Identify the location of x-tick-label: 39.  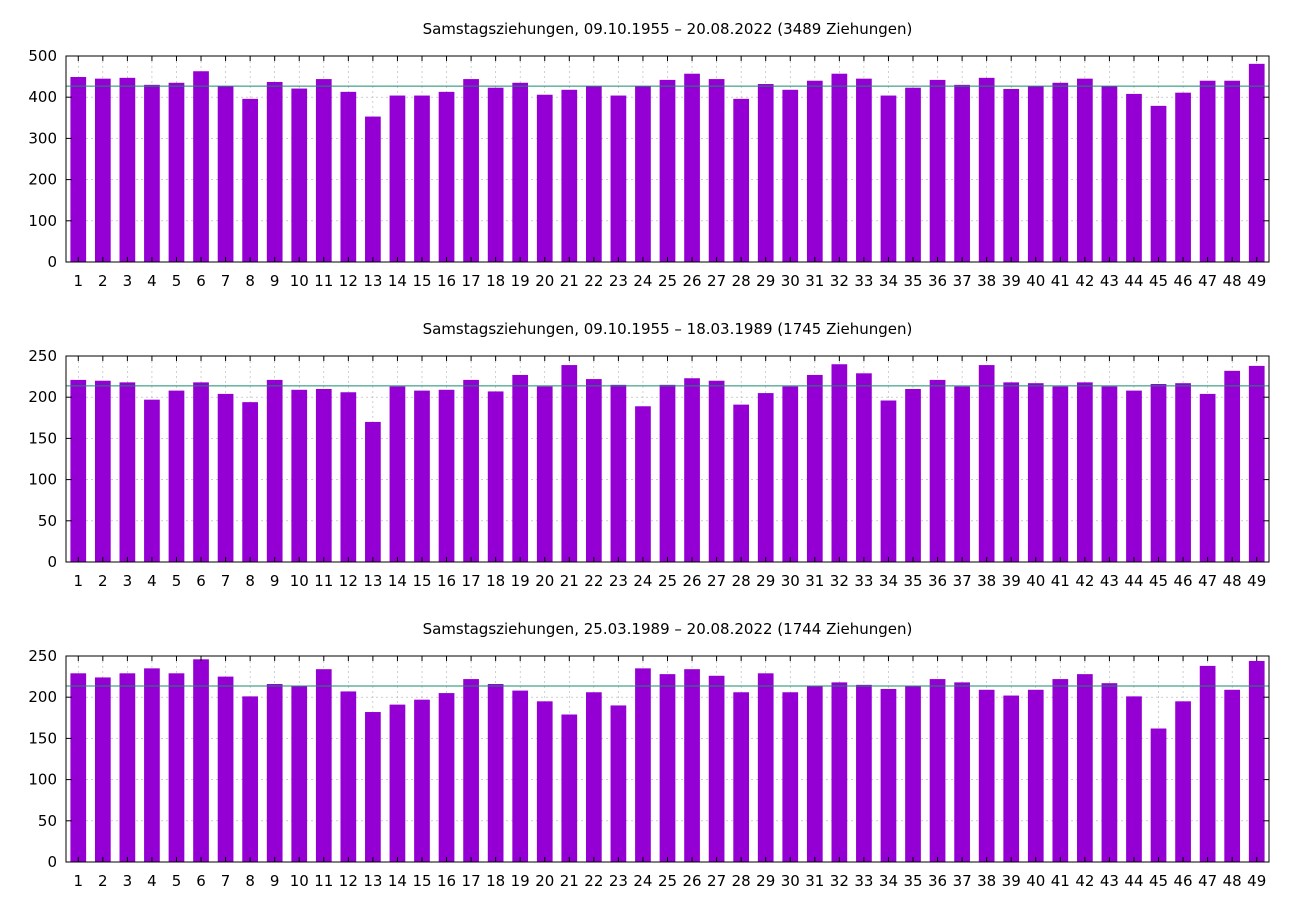
(1011, 281).